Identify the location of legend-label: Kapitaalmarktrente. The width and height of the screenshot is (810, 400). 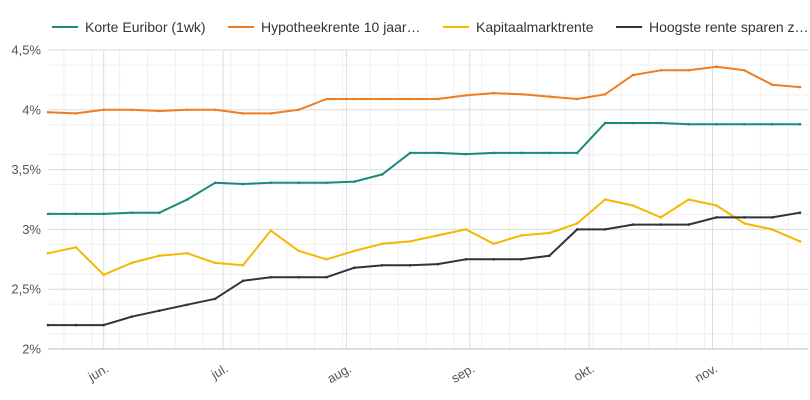
(535, 27).